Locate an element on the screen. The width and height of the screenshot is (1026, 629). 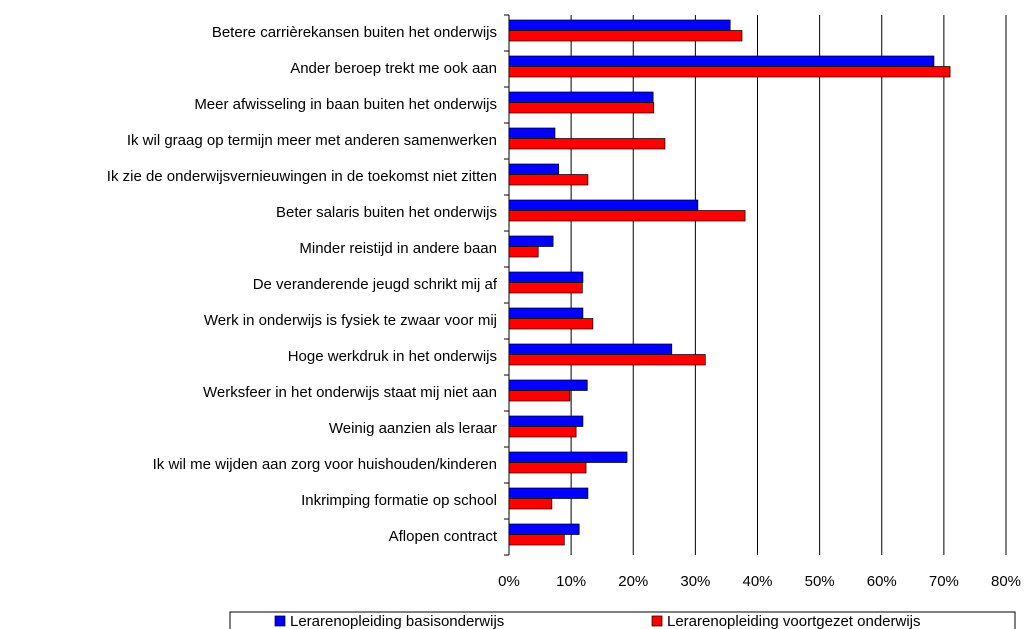
x-tick-label: 80% is located at coordinates (1006, 581).